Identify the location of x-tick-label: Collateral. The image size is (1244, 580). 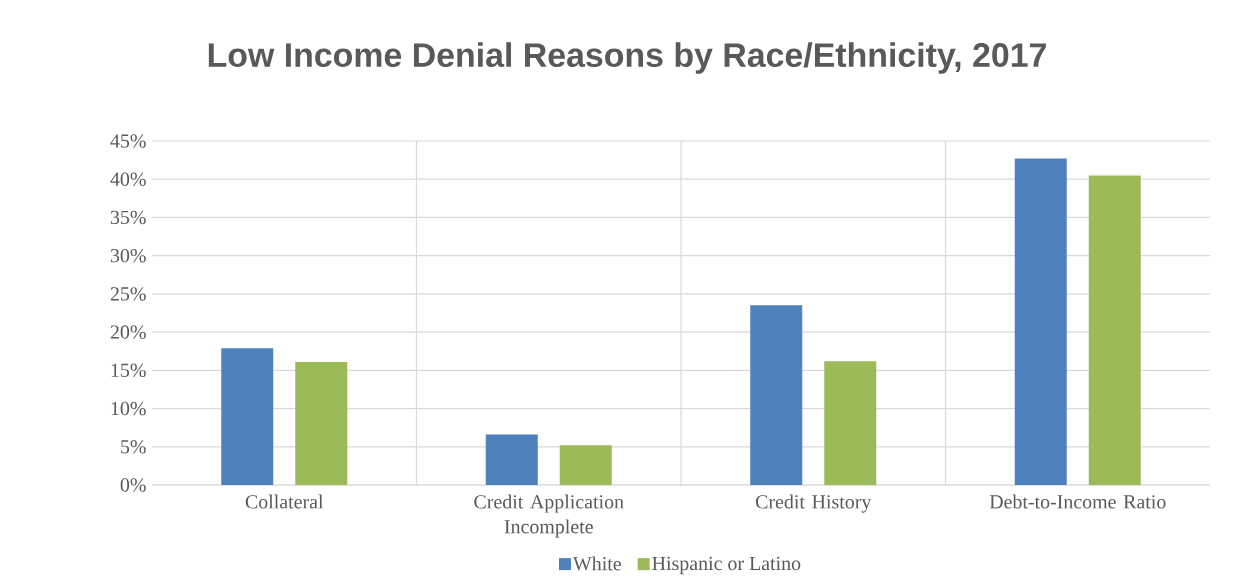
(284, 501).